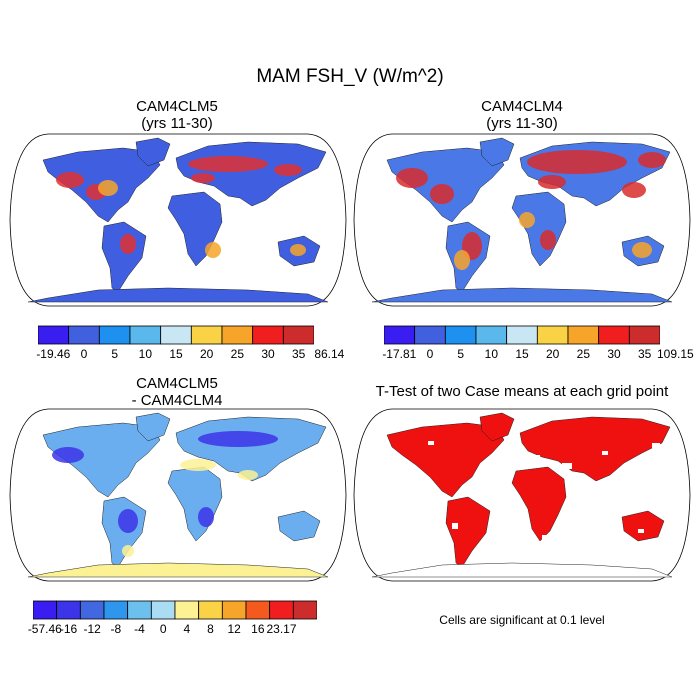  I want to click on land-australia, so click(299, 526).